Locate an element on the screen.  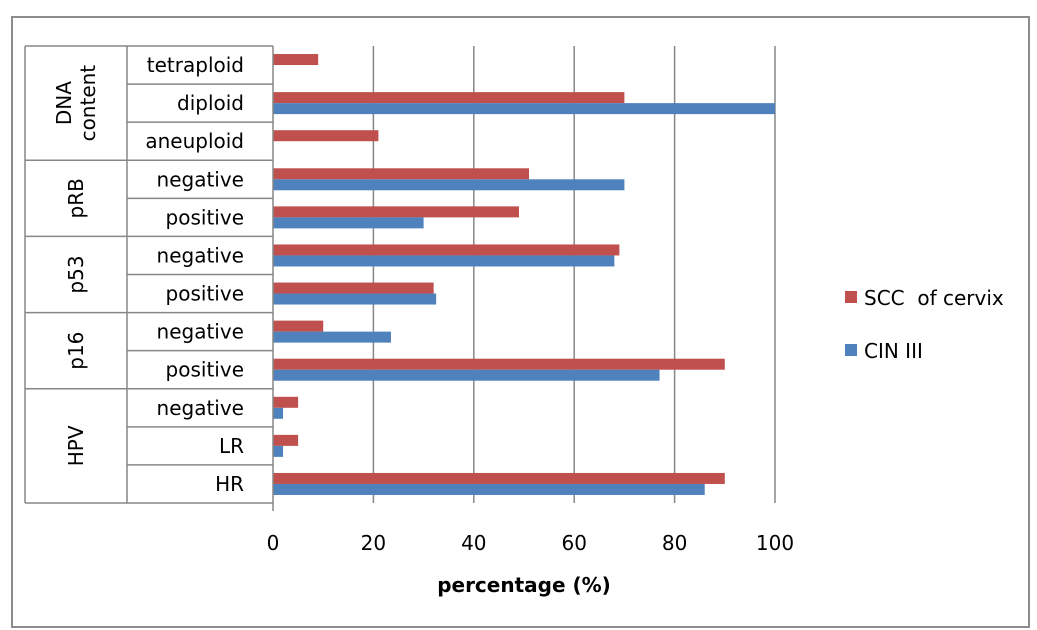
x-tick-label: 80 is located at coordinates (674, 543).